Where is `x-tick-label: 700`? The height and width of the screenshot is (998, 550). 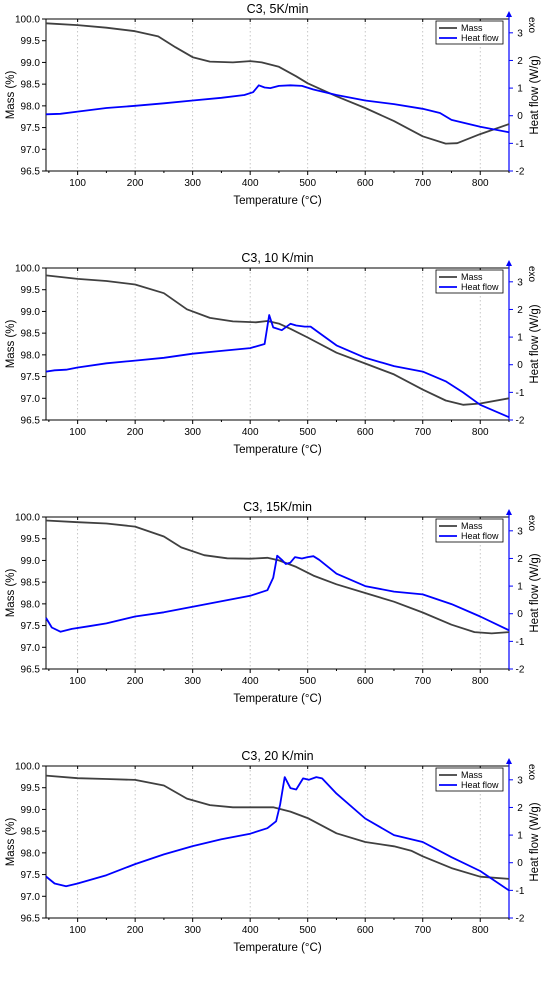
x-tick-label: 700 is located at coordinates (422, 681).